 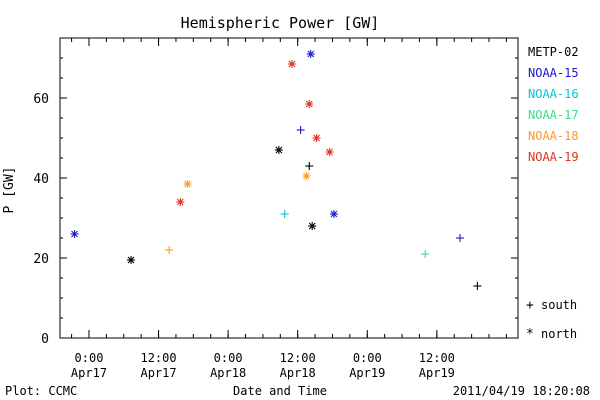 What do you see at coordinates (9, 190) in the screenshot?
I see `y-axis-label: P [GW]` at bounding box center [9, 190].